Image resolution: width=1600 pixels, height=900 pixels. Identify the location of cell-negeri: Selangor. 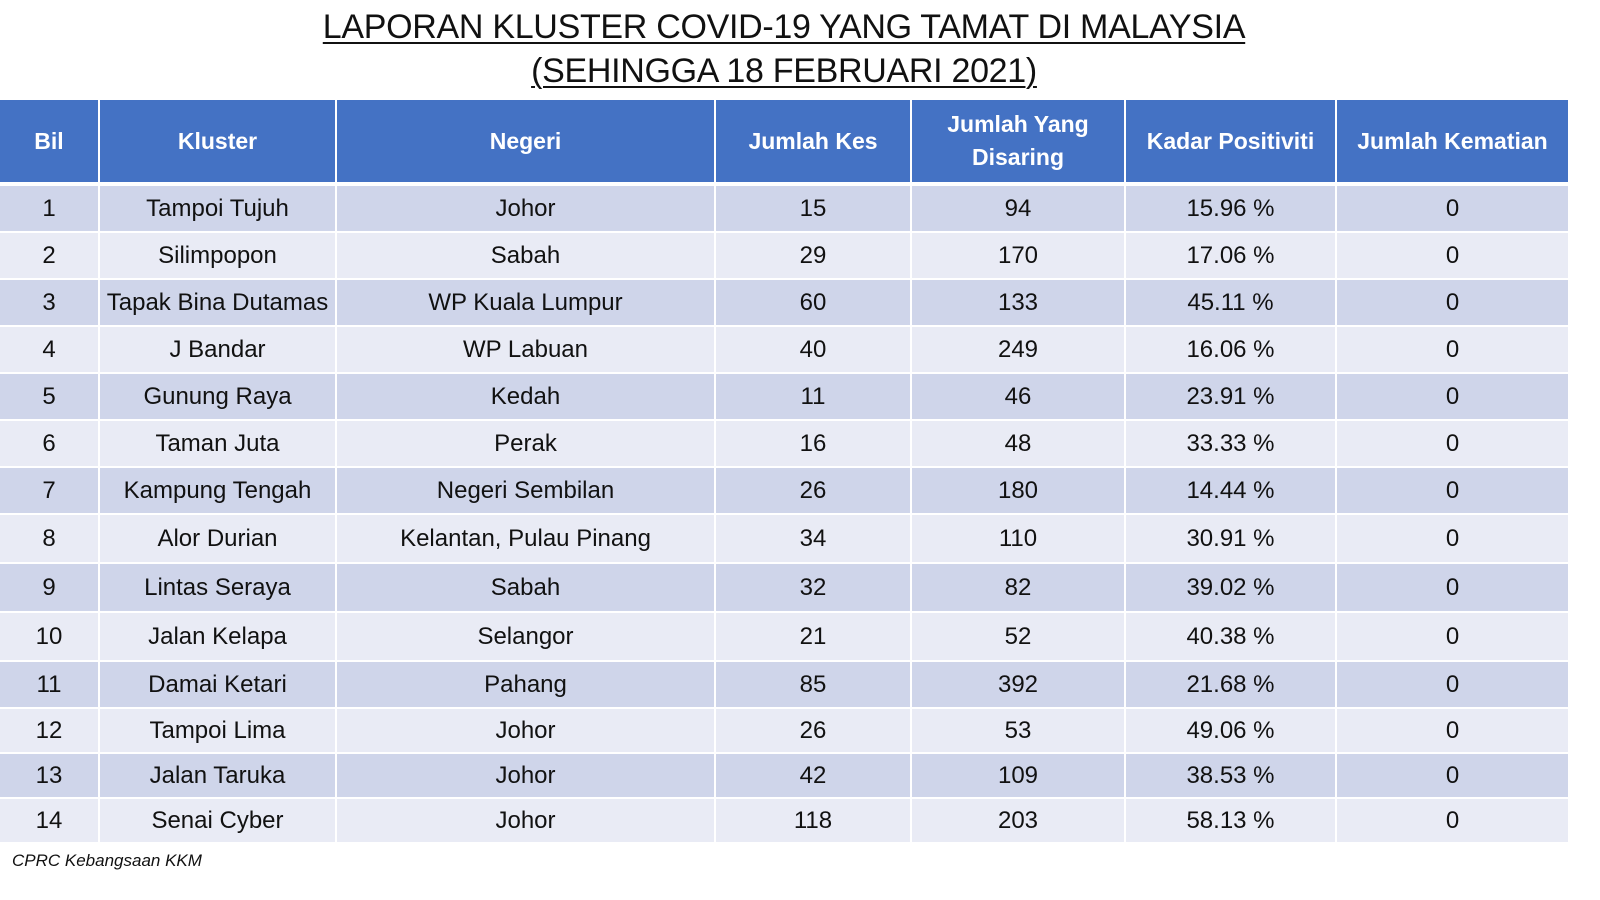
(526, 637).